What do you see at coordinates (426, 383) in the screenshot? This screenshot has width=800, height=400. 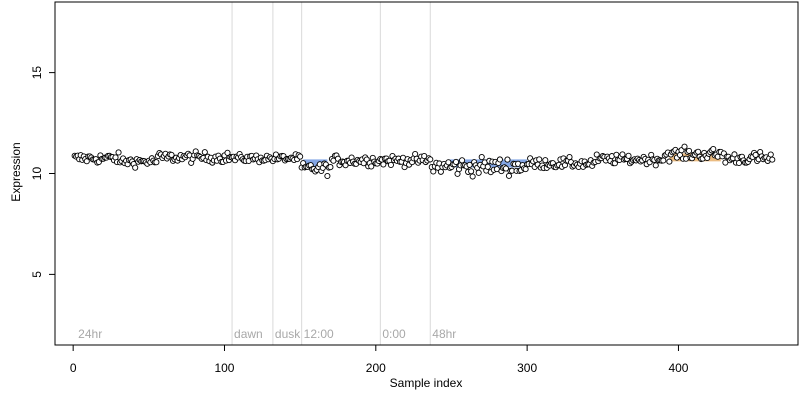 I see `x-axis-title: Sample index` at bounding box center [426, 383].